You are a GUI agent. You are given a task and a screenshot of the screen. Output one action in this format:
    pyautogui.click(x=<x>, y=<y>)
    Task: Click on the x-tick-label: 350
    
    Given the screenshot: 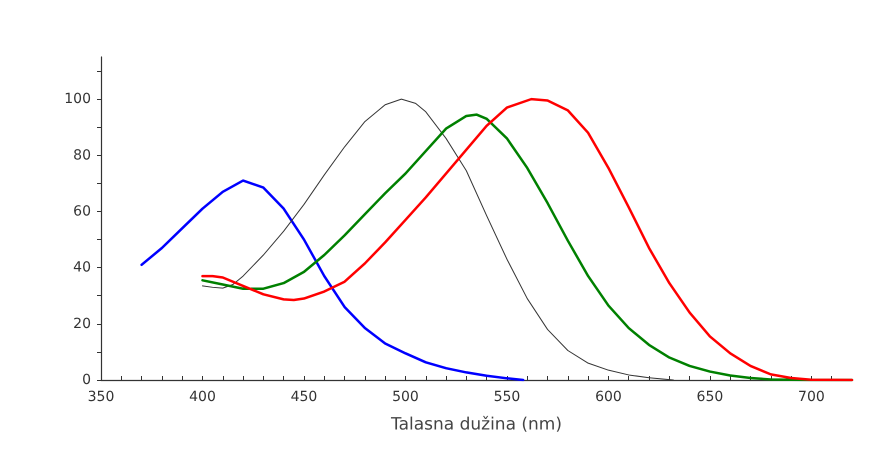 What is the action you would take?
    pyautogui.click(x=101, y=397)
    